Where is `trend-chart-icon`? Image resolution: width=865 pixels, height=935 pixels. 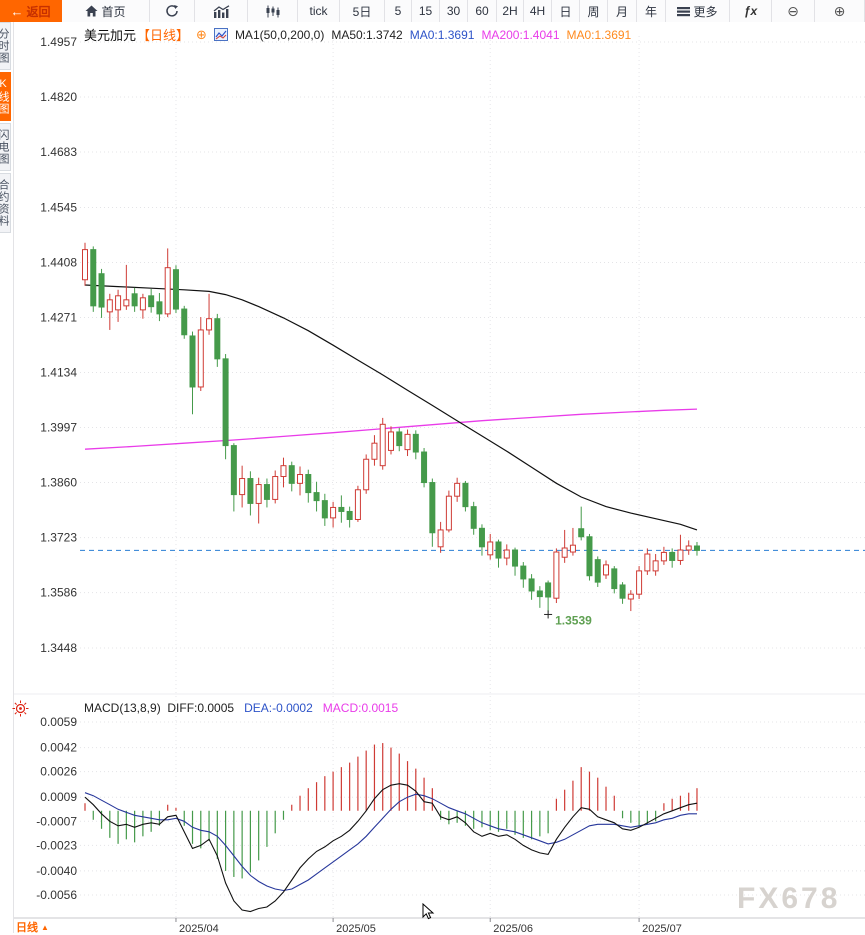 trend-chart-icon is located at coordinates (221, 11).